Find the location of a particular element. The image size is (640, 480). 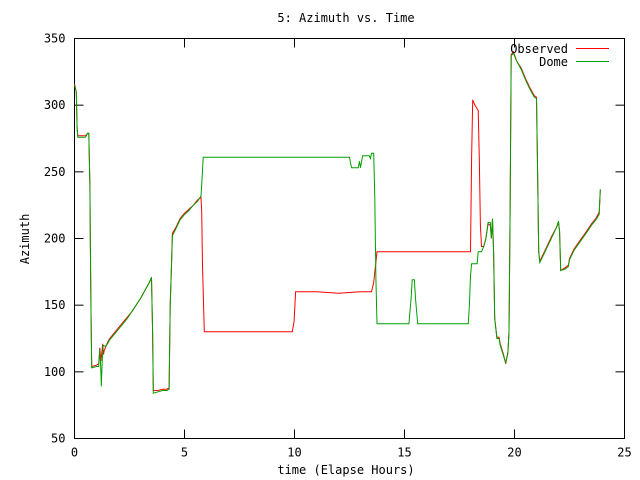

chart-title: 5: Azimuth vs. Time is located at coordinates (345, 18).